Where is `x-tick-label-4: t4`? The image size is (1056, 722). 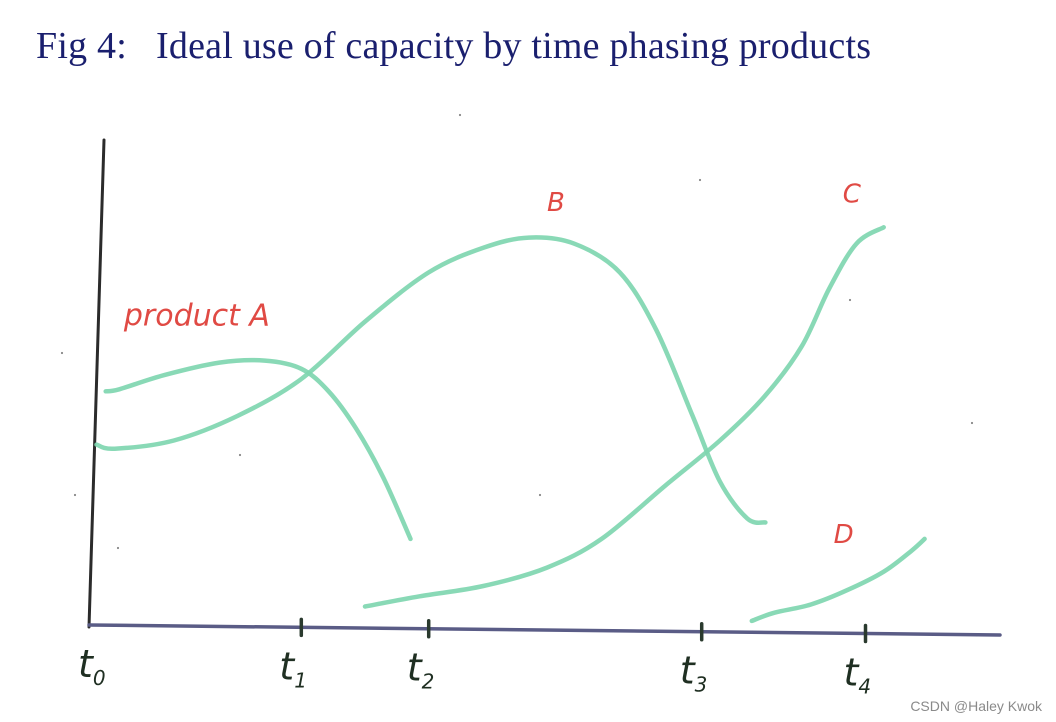
x-tick-label-4: t4 is located at coordinates (858, 675).